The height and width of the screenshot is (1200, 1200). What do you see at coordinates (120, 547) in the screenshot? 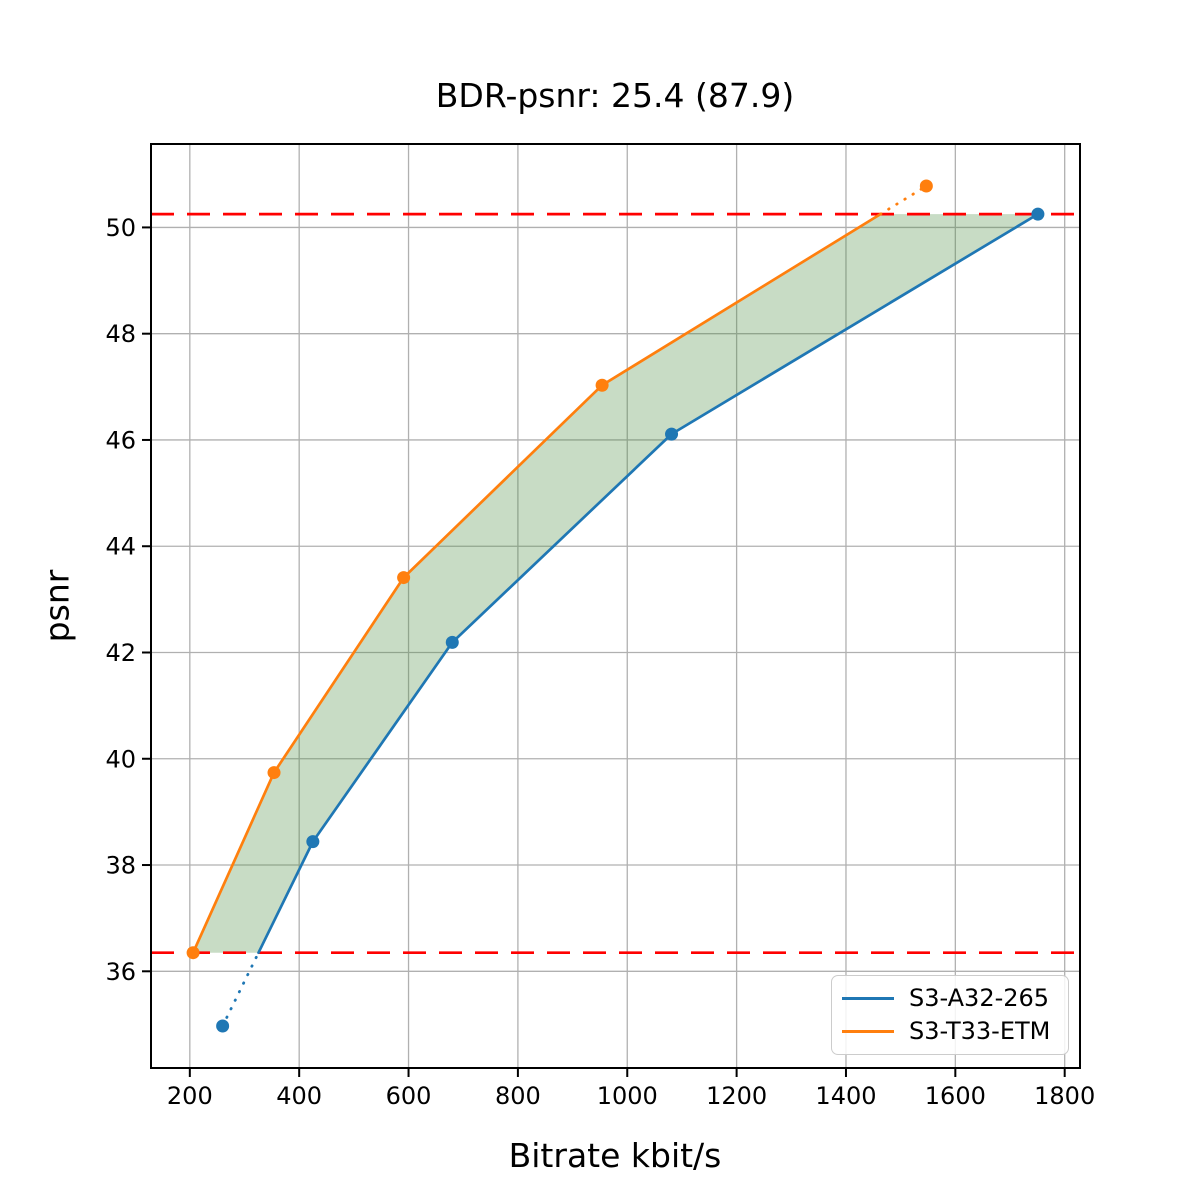
I see `y-tick-label: 44` at bounding box center [120, 547].